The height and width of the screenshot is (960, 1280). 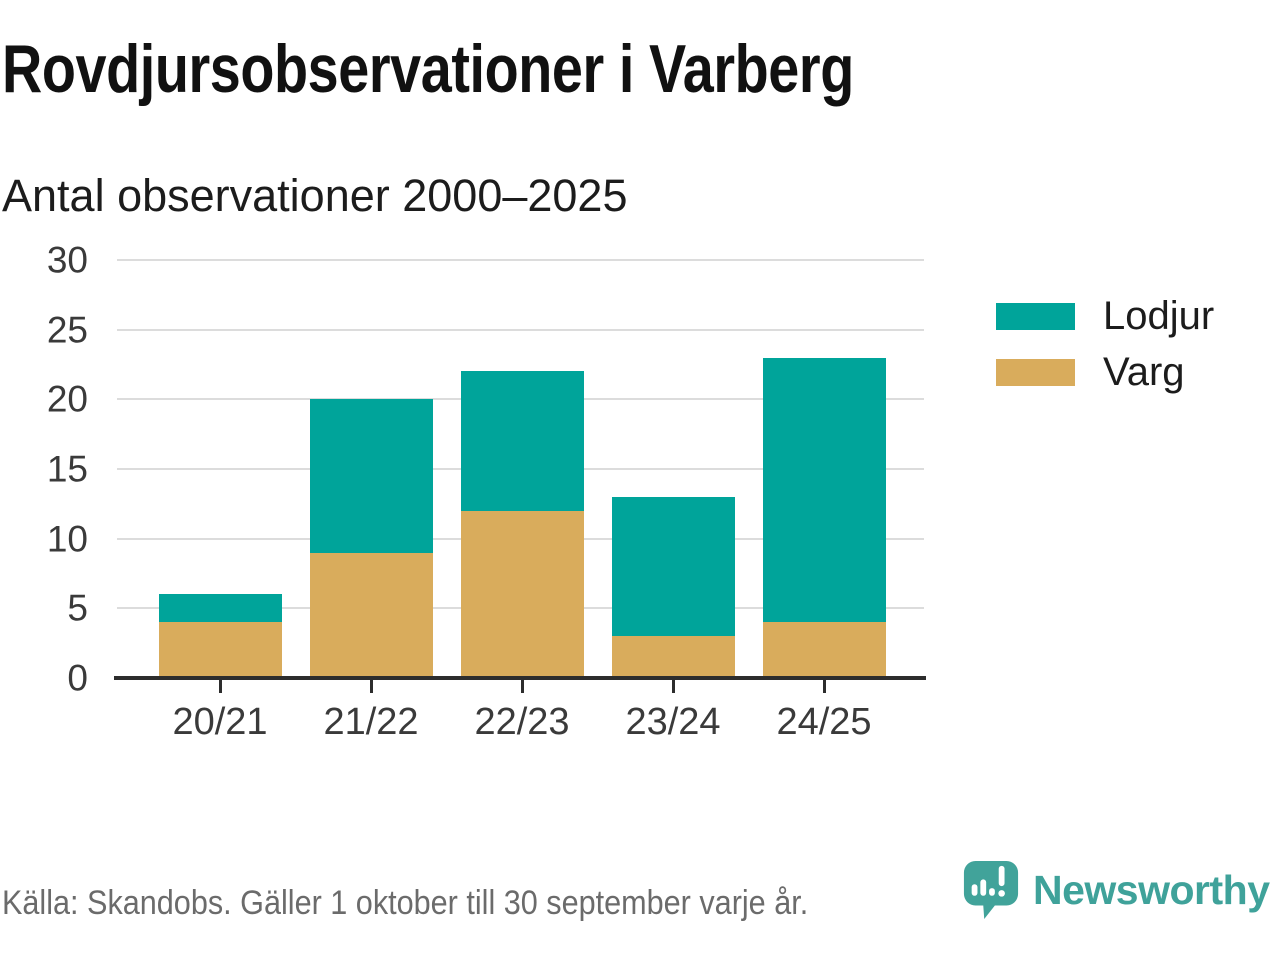 What do you see at coordinates (824, 722) in the screenshot?
I see `x-tick-label-24-25: 24/25` at bounding box center [824, 722].